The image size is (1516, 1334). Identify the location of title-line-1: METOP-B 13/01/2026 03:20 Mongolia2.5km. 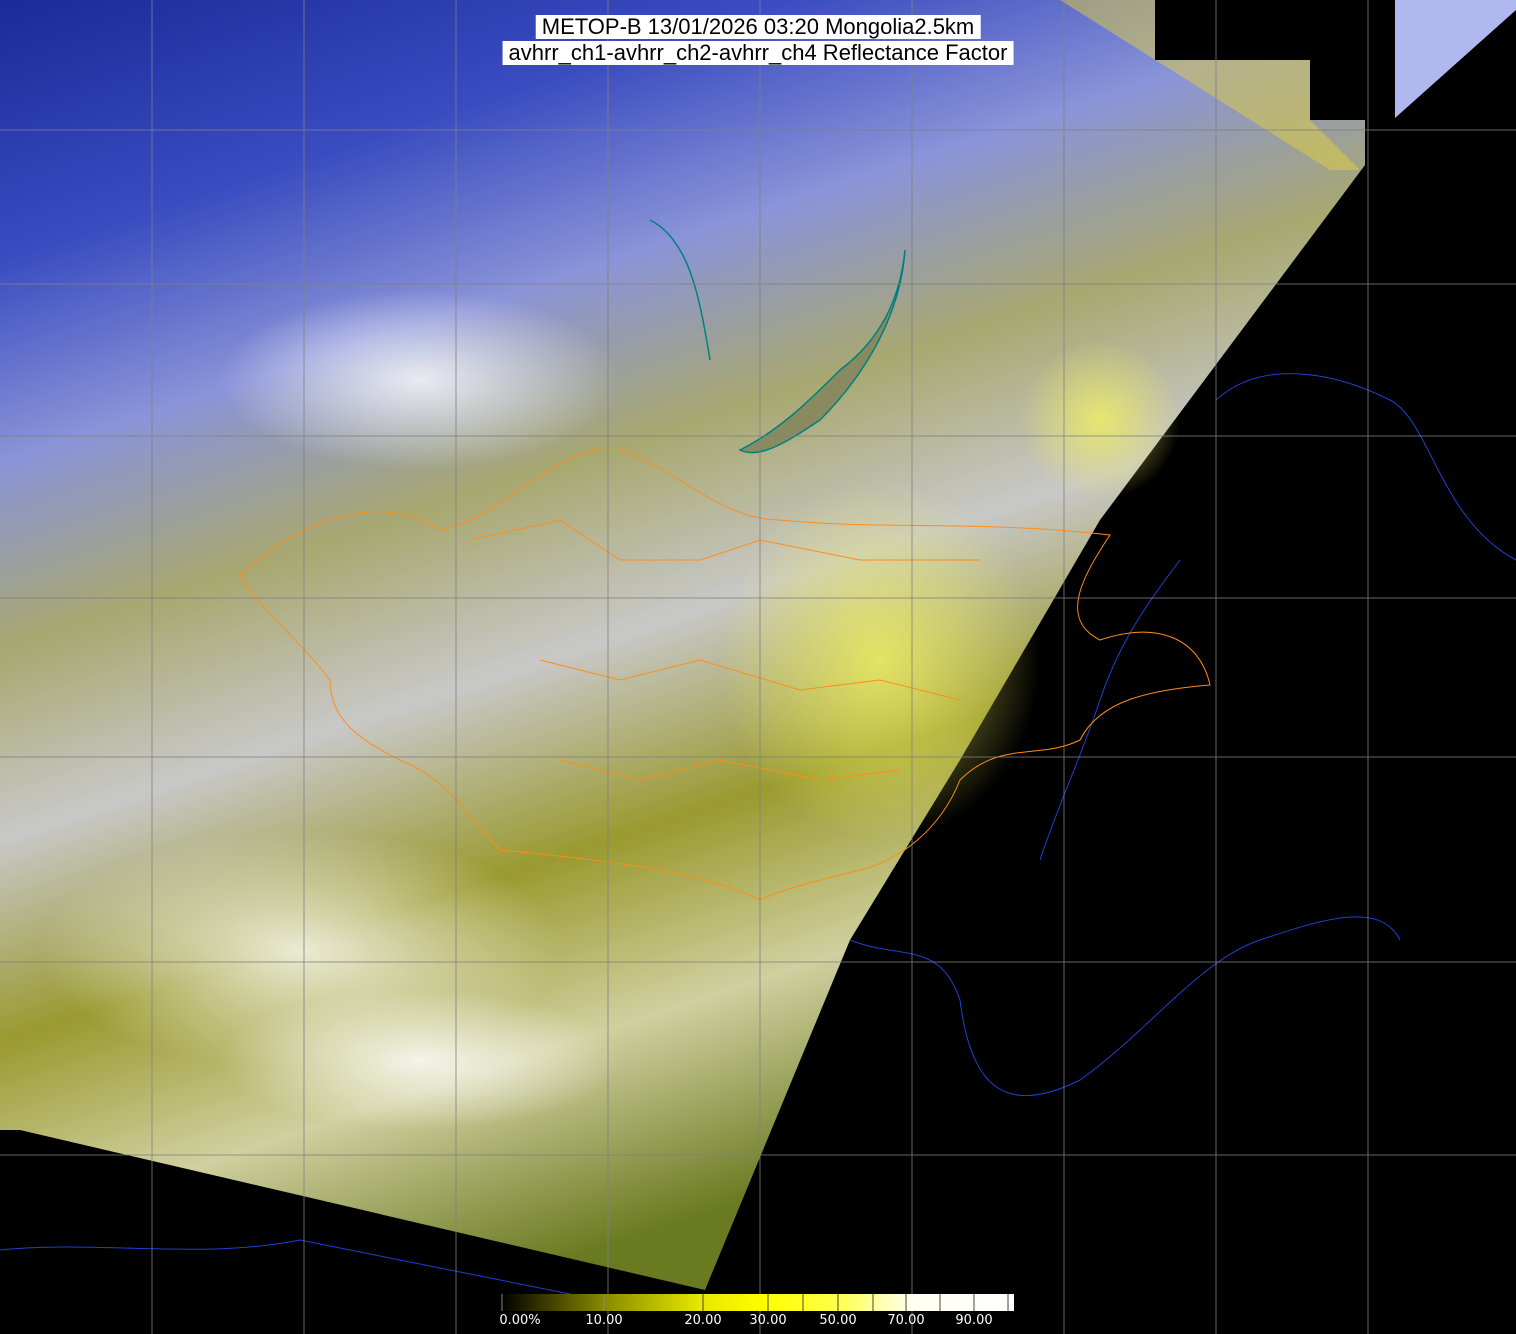
(758, 27).